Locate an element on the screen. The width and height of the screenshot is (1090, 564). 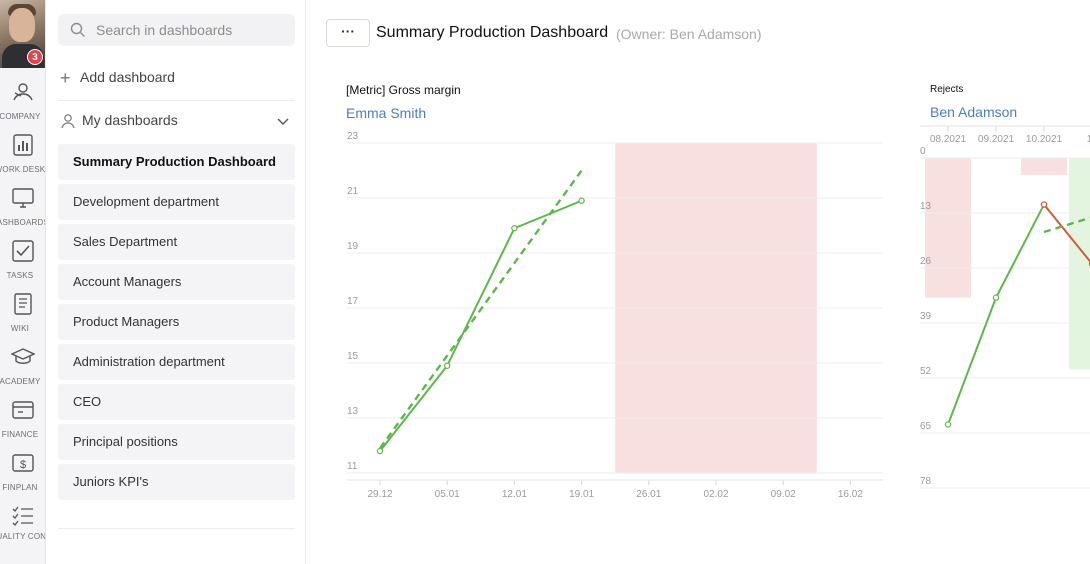
y-tick-label: 26 is located at coordinates (926, 261).